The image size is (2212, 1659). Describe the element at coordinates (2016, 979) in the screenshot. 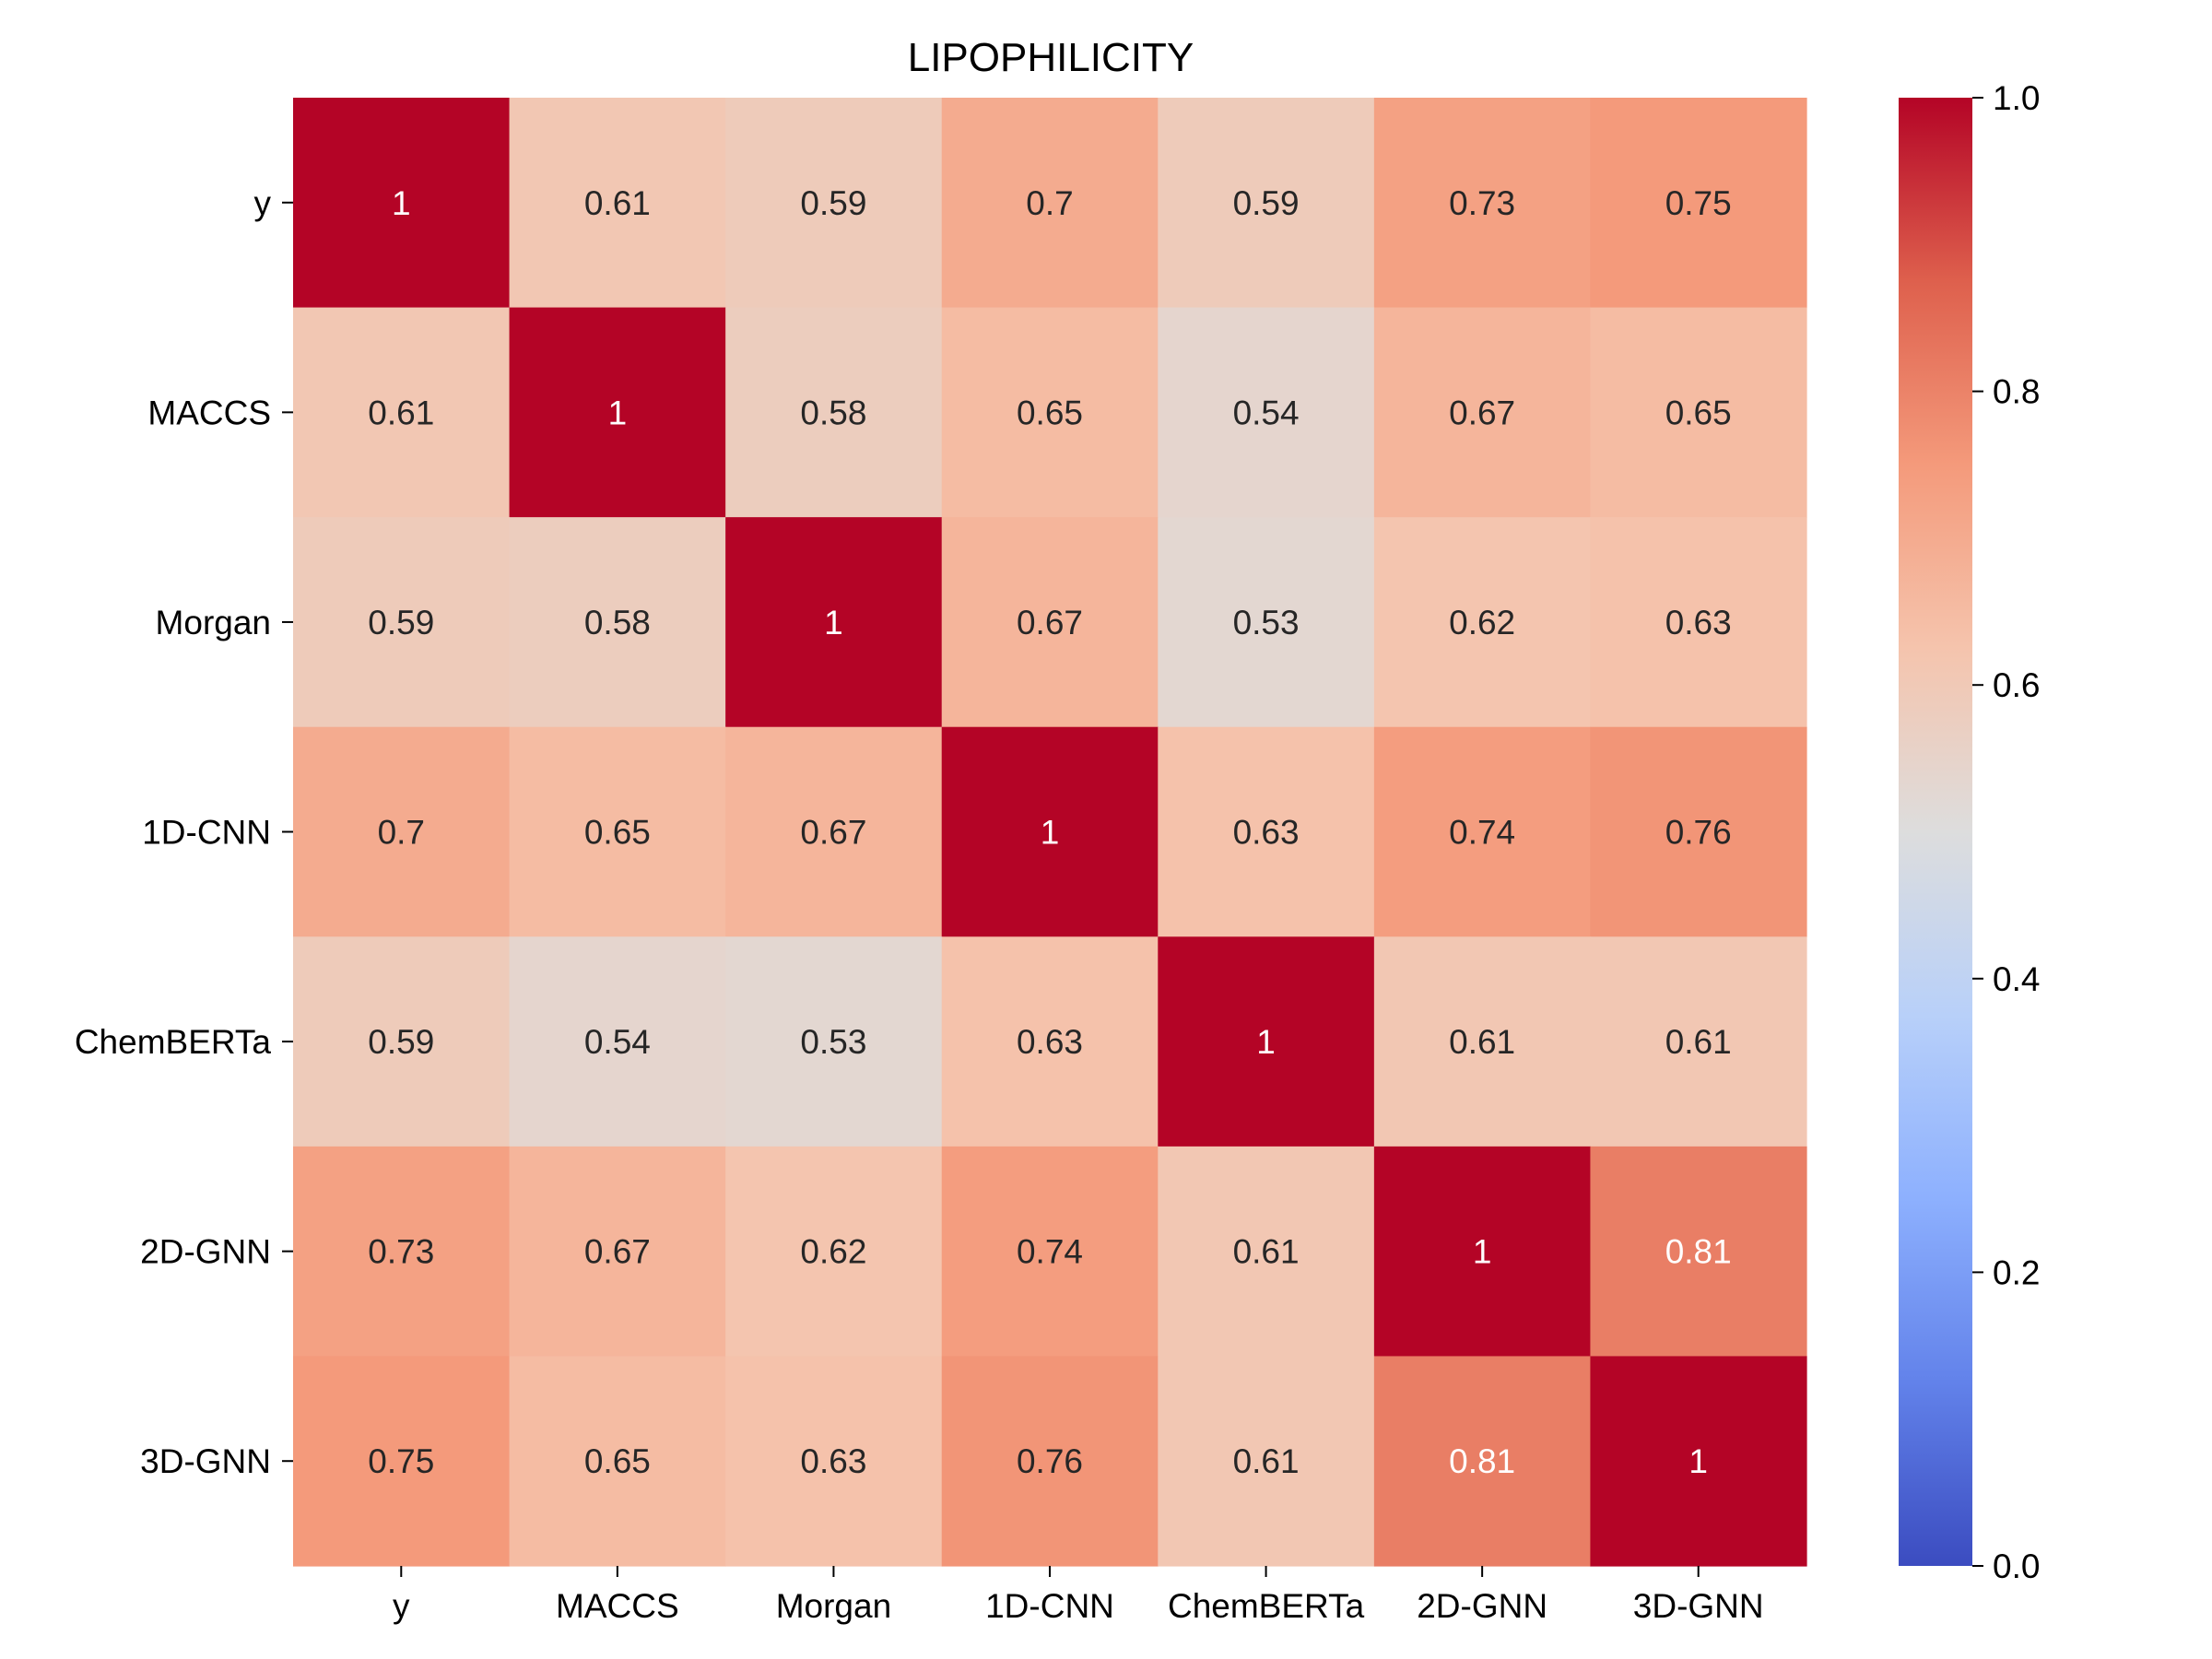

I see `colorbar-tick-label: 0.4` at that location.